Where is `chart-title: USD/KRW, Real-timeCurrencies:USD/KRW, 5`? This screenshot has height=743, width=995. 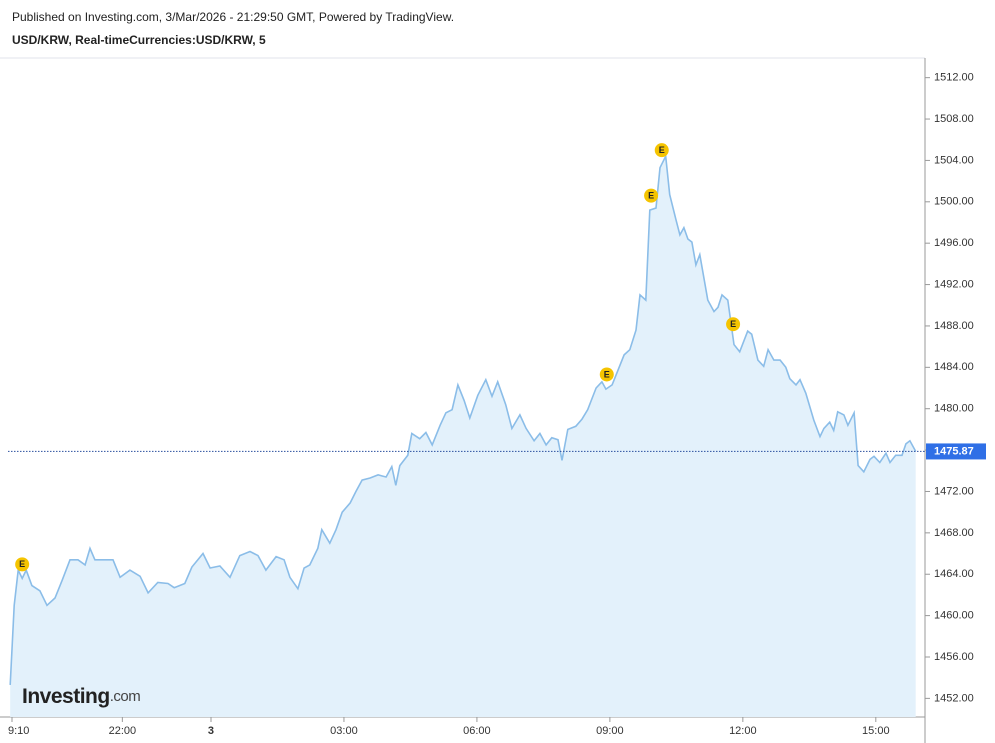
chart-title: USD/KRW, Real-timeCurrencies:USD/KRW, 5 is located at coordinates (139, 40).